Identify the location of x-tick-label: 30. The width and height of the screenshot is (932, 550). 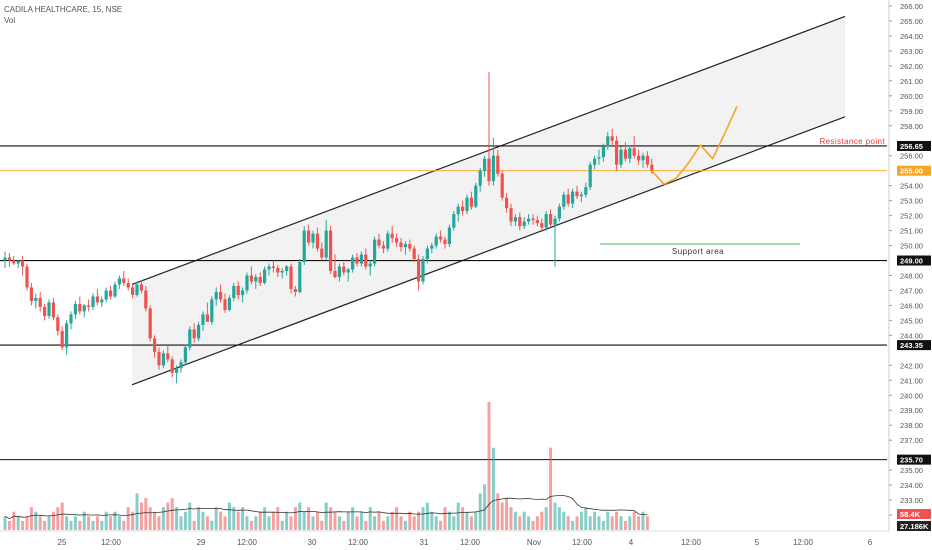
(312, 542).